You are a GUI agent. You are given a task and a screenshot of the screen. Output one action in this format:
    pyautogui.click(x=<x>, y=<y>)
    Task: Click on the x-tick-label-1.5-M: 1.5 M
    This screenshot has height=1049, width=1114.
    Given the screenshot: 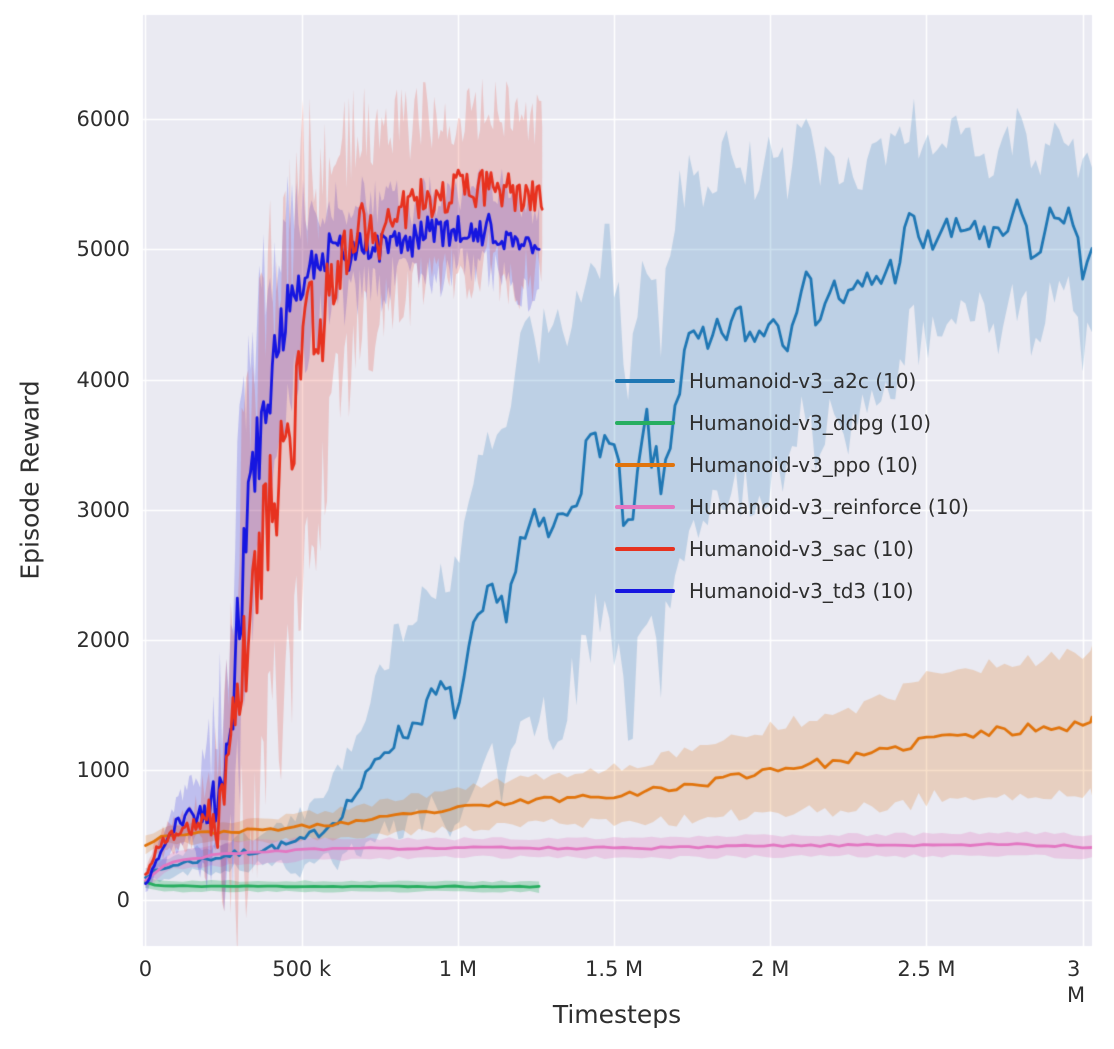 What is the action you would take?
    pyautogui.click(x=614, y=969)
    